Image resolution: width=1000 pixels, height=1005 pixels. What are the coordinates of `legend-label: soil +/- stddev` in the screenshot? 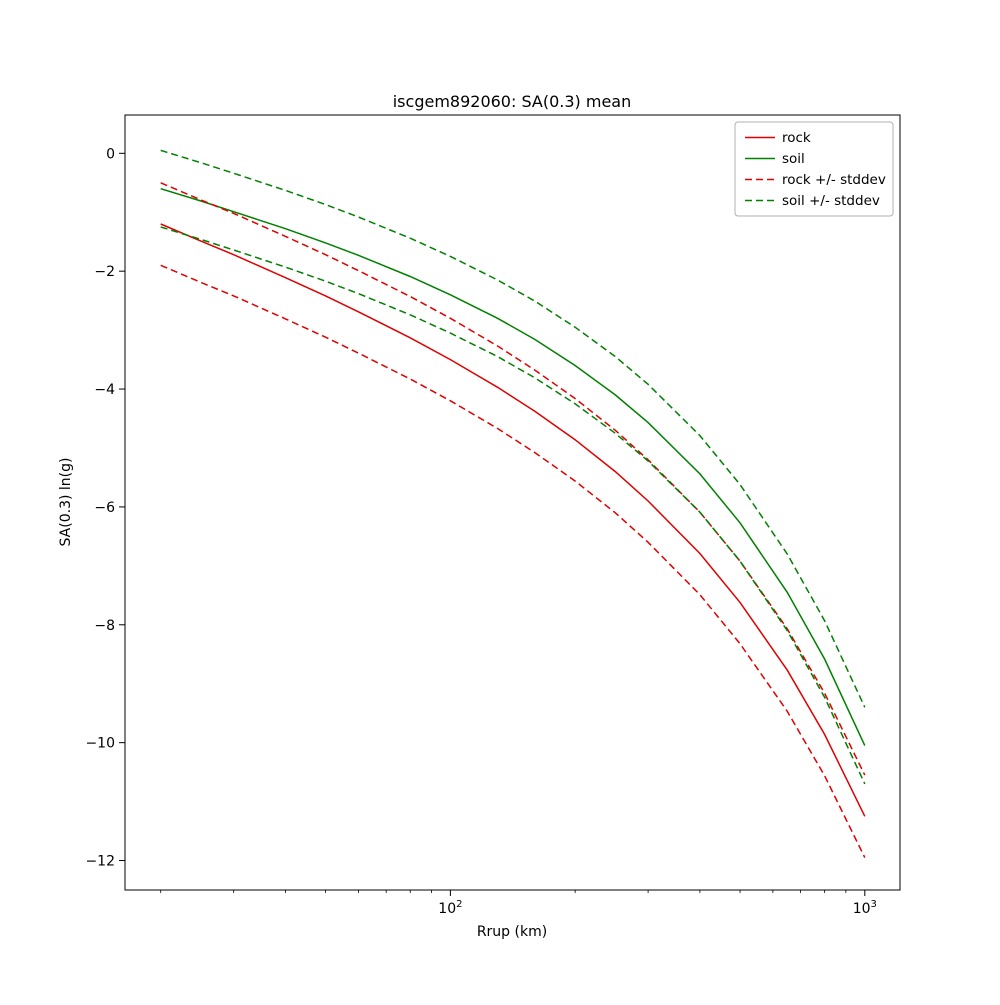 It's located at (831, 201).